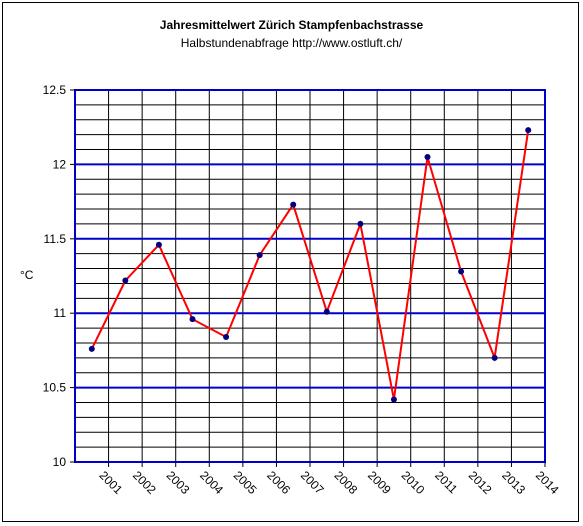 The height and width of the screenshot is (526, 583). Describe the element at coordinates (278, 482) in the screenshot. I see `x-tick-label: 2006` at that location.